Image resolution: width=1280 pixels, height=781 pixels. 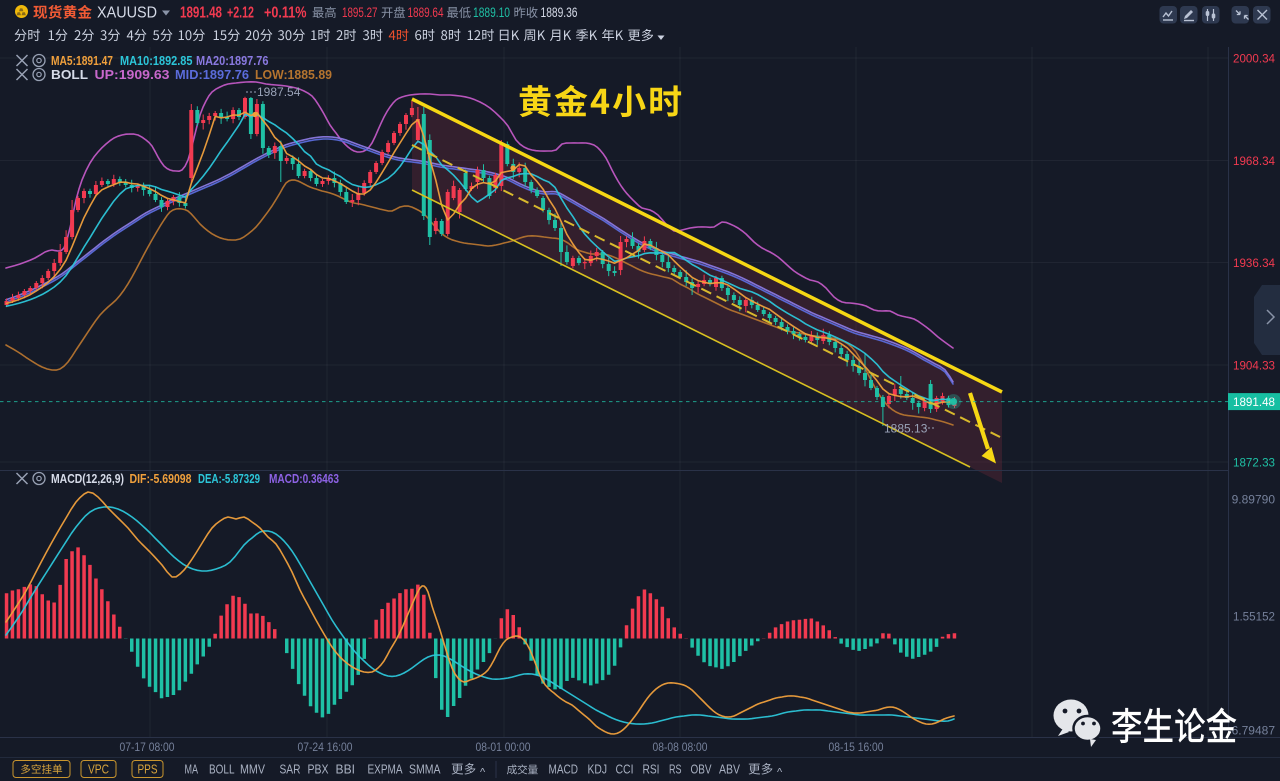 What do you see at coordinates (491, 12) in the screenshot?
I see `svg-text: 1889.10` at bounding box center [491, 12].